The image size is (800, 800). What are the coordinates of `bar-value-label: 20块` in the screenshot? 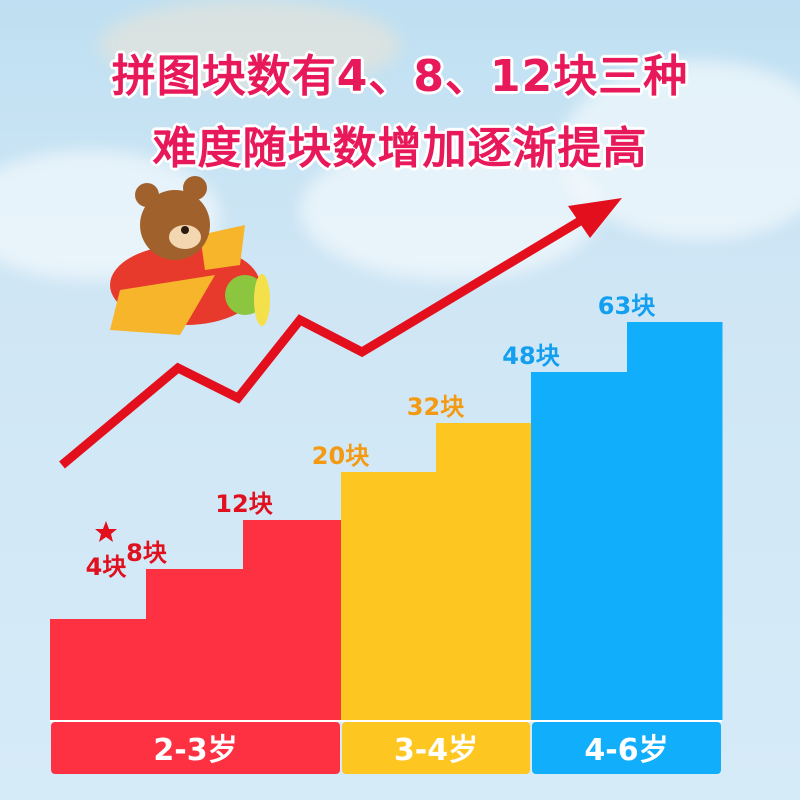 It's located at (340, 456).